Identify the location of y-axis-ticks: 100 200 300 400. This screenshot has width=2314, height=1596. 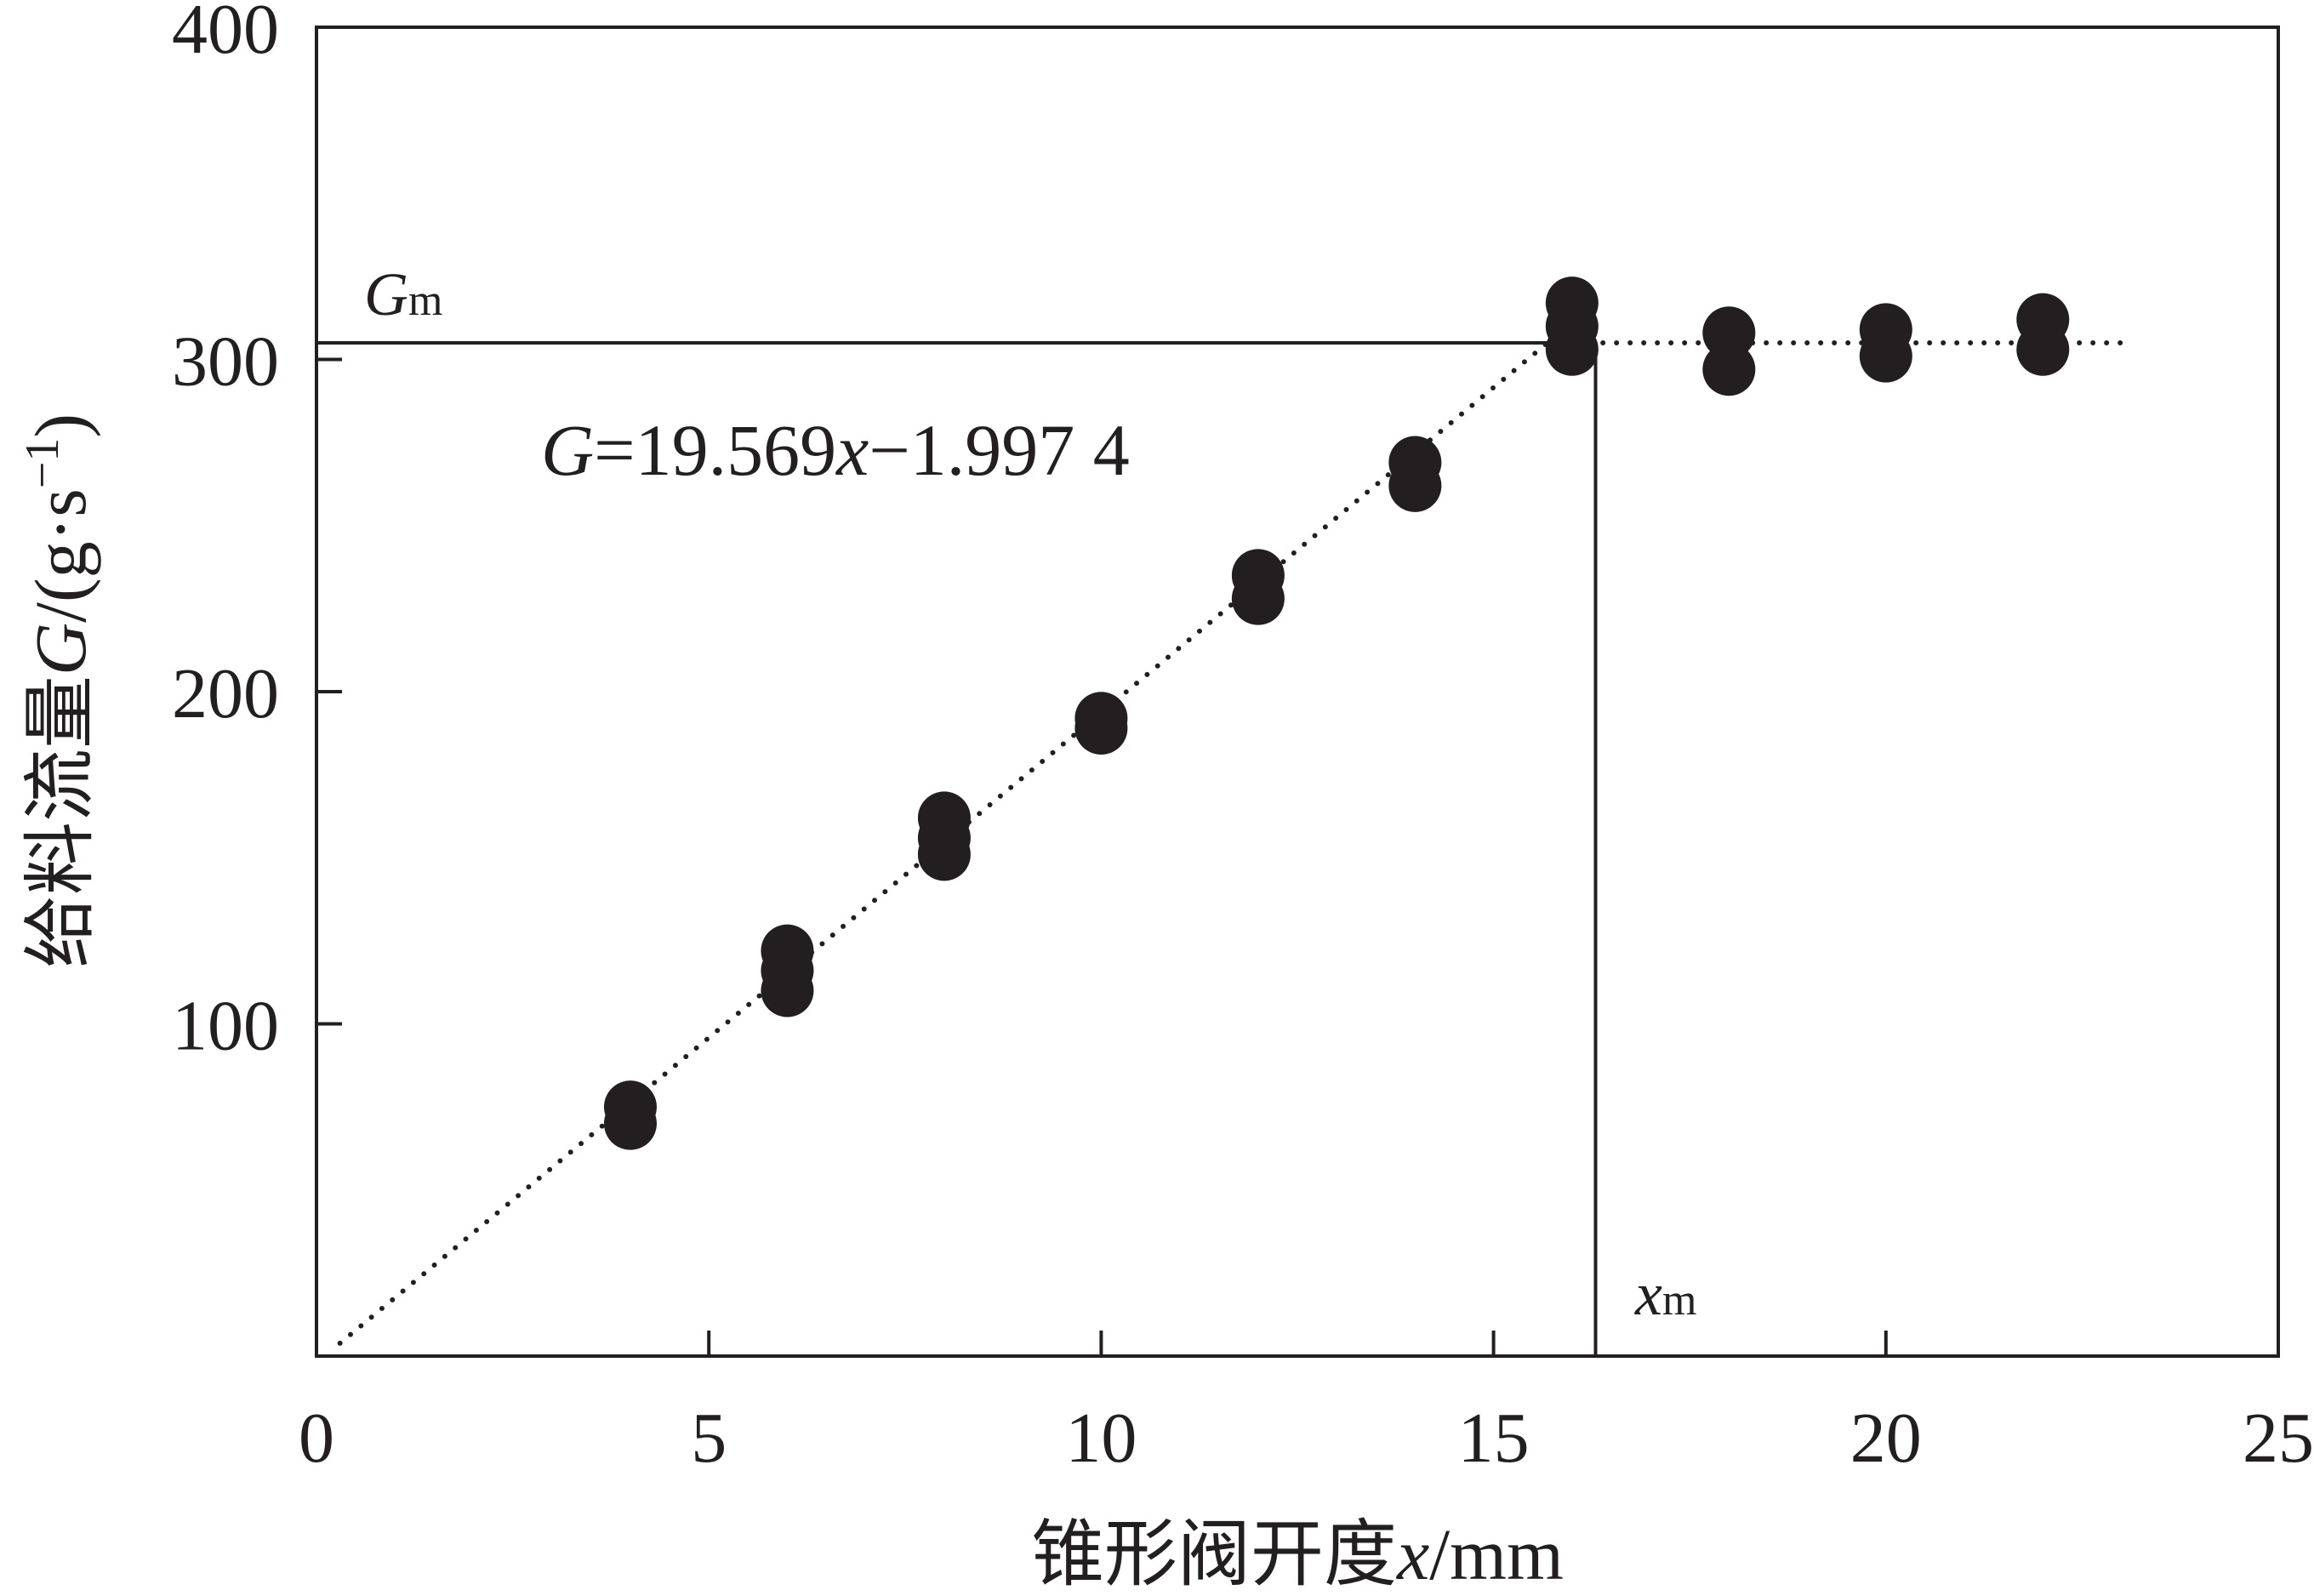
(257, 533).